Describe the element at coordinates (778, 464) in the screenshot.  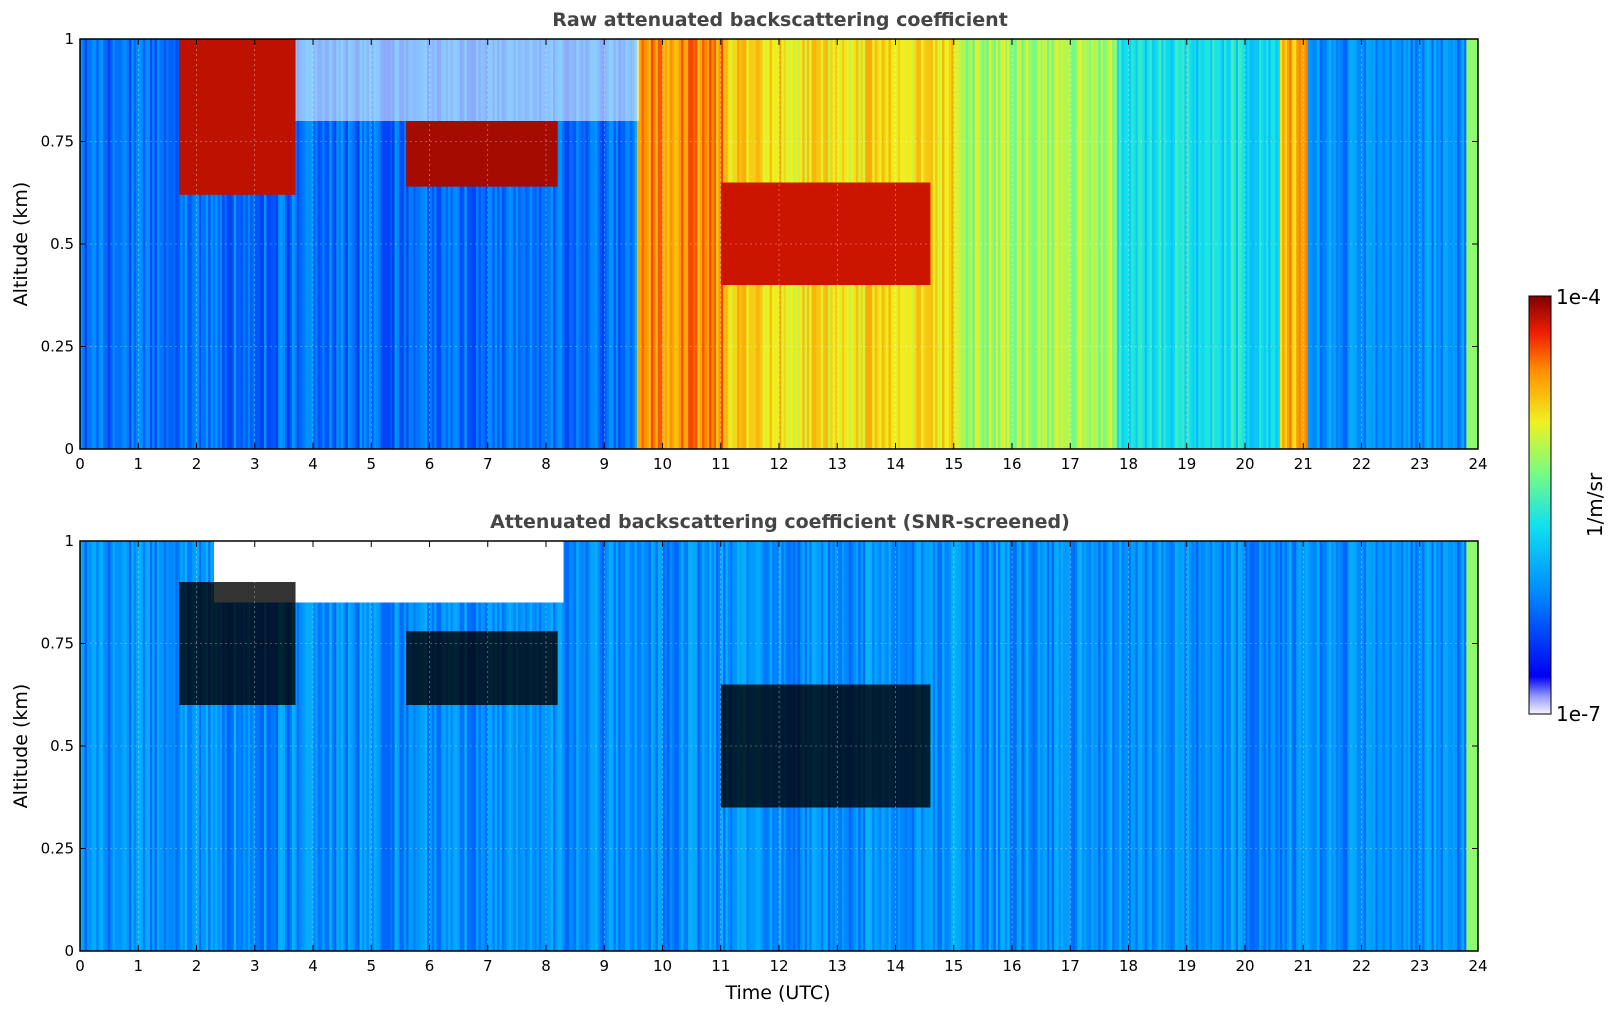
I see `x-tick-label: 12` at that location.